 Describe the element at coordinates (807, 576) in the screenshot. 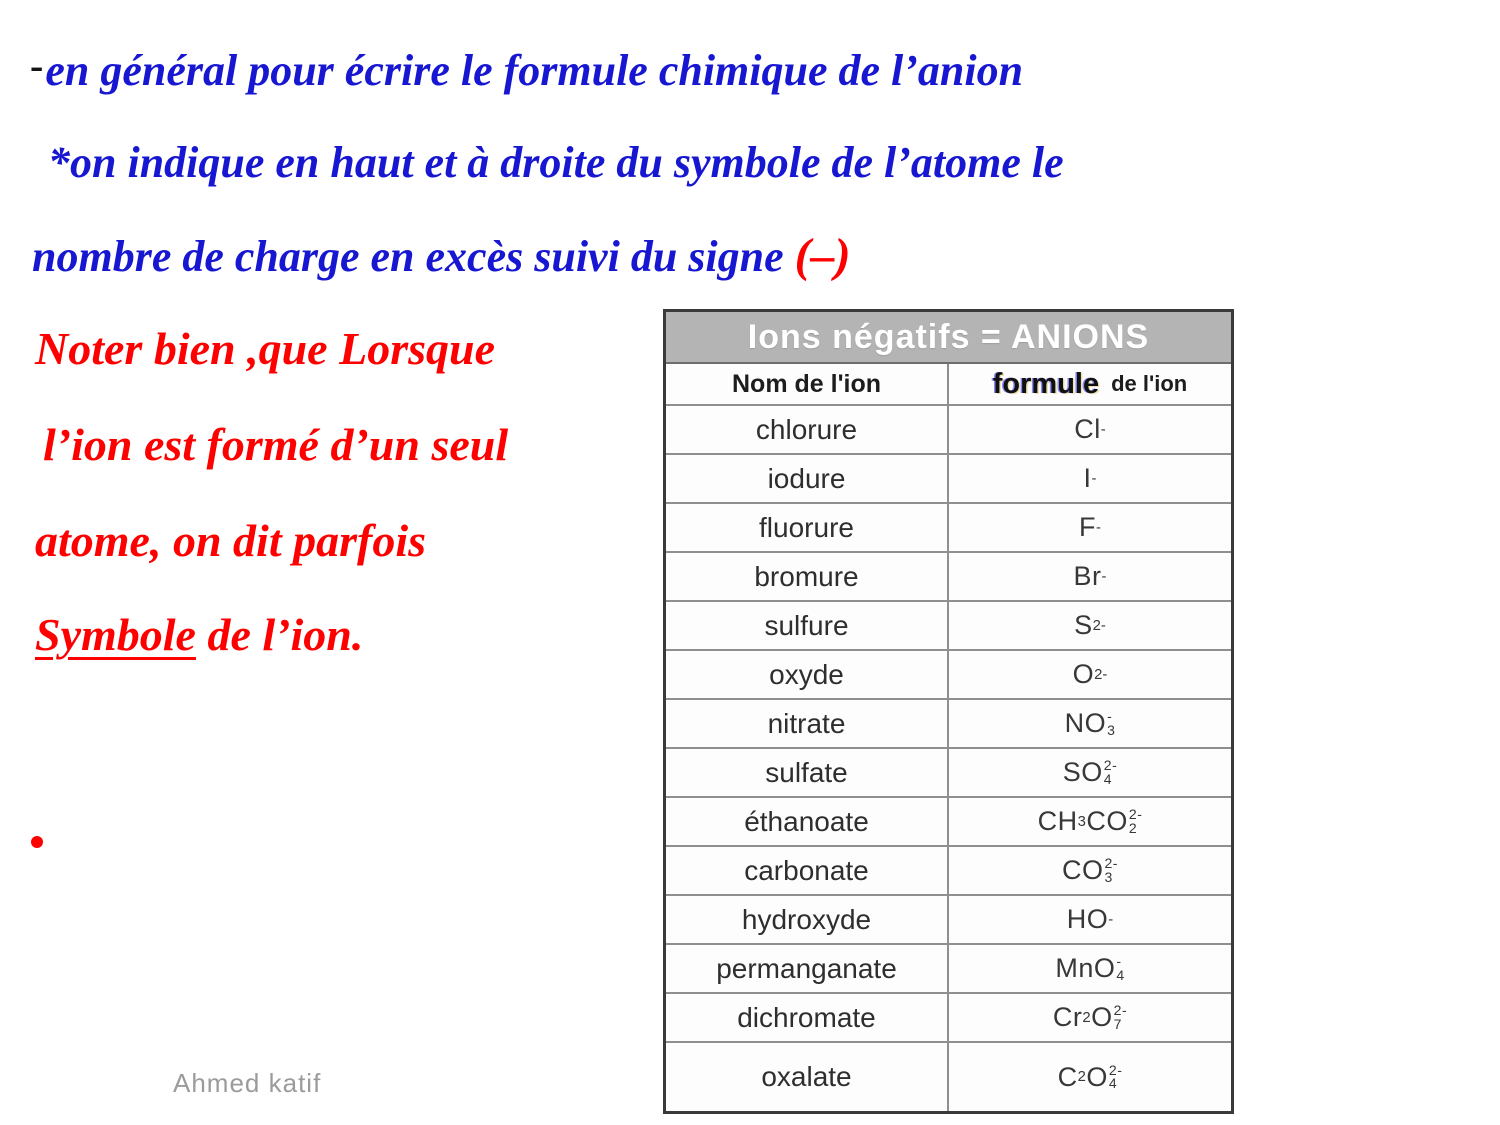

I see `ion-name-cell: bromure` at that location.